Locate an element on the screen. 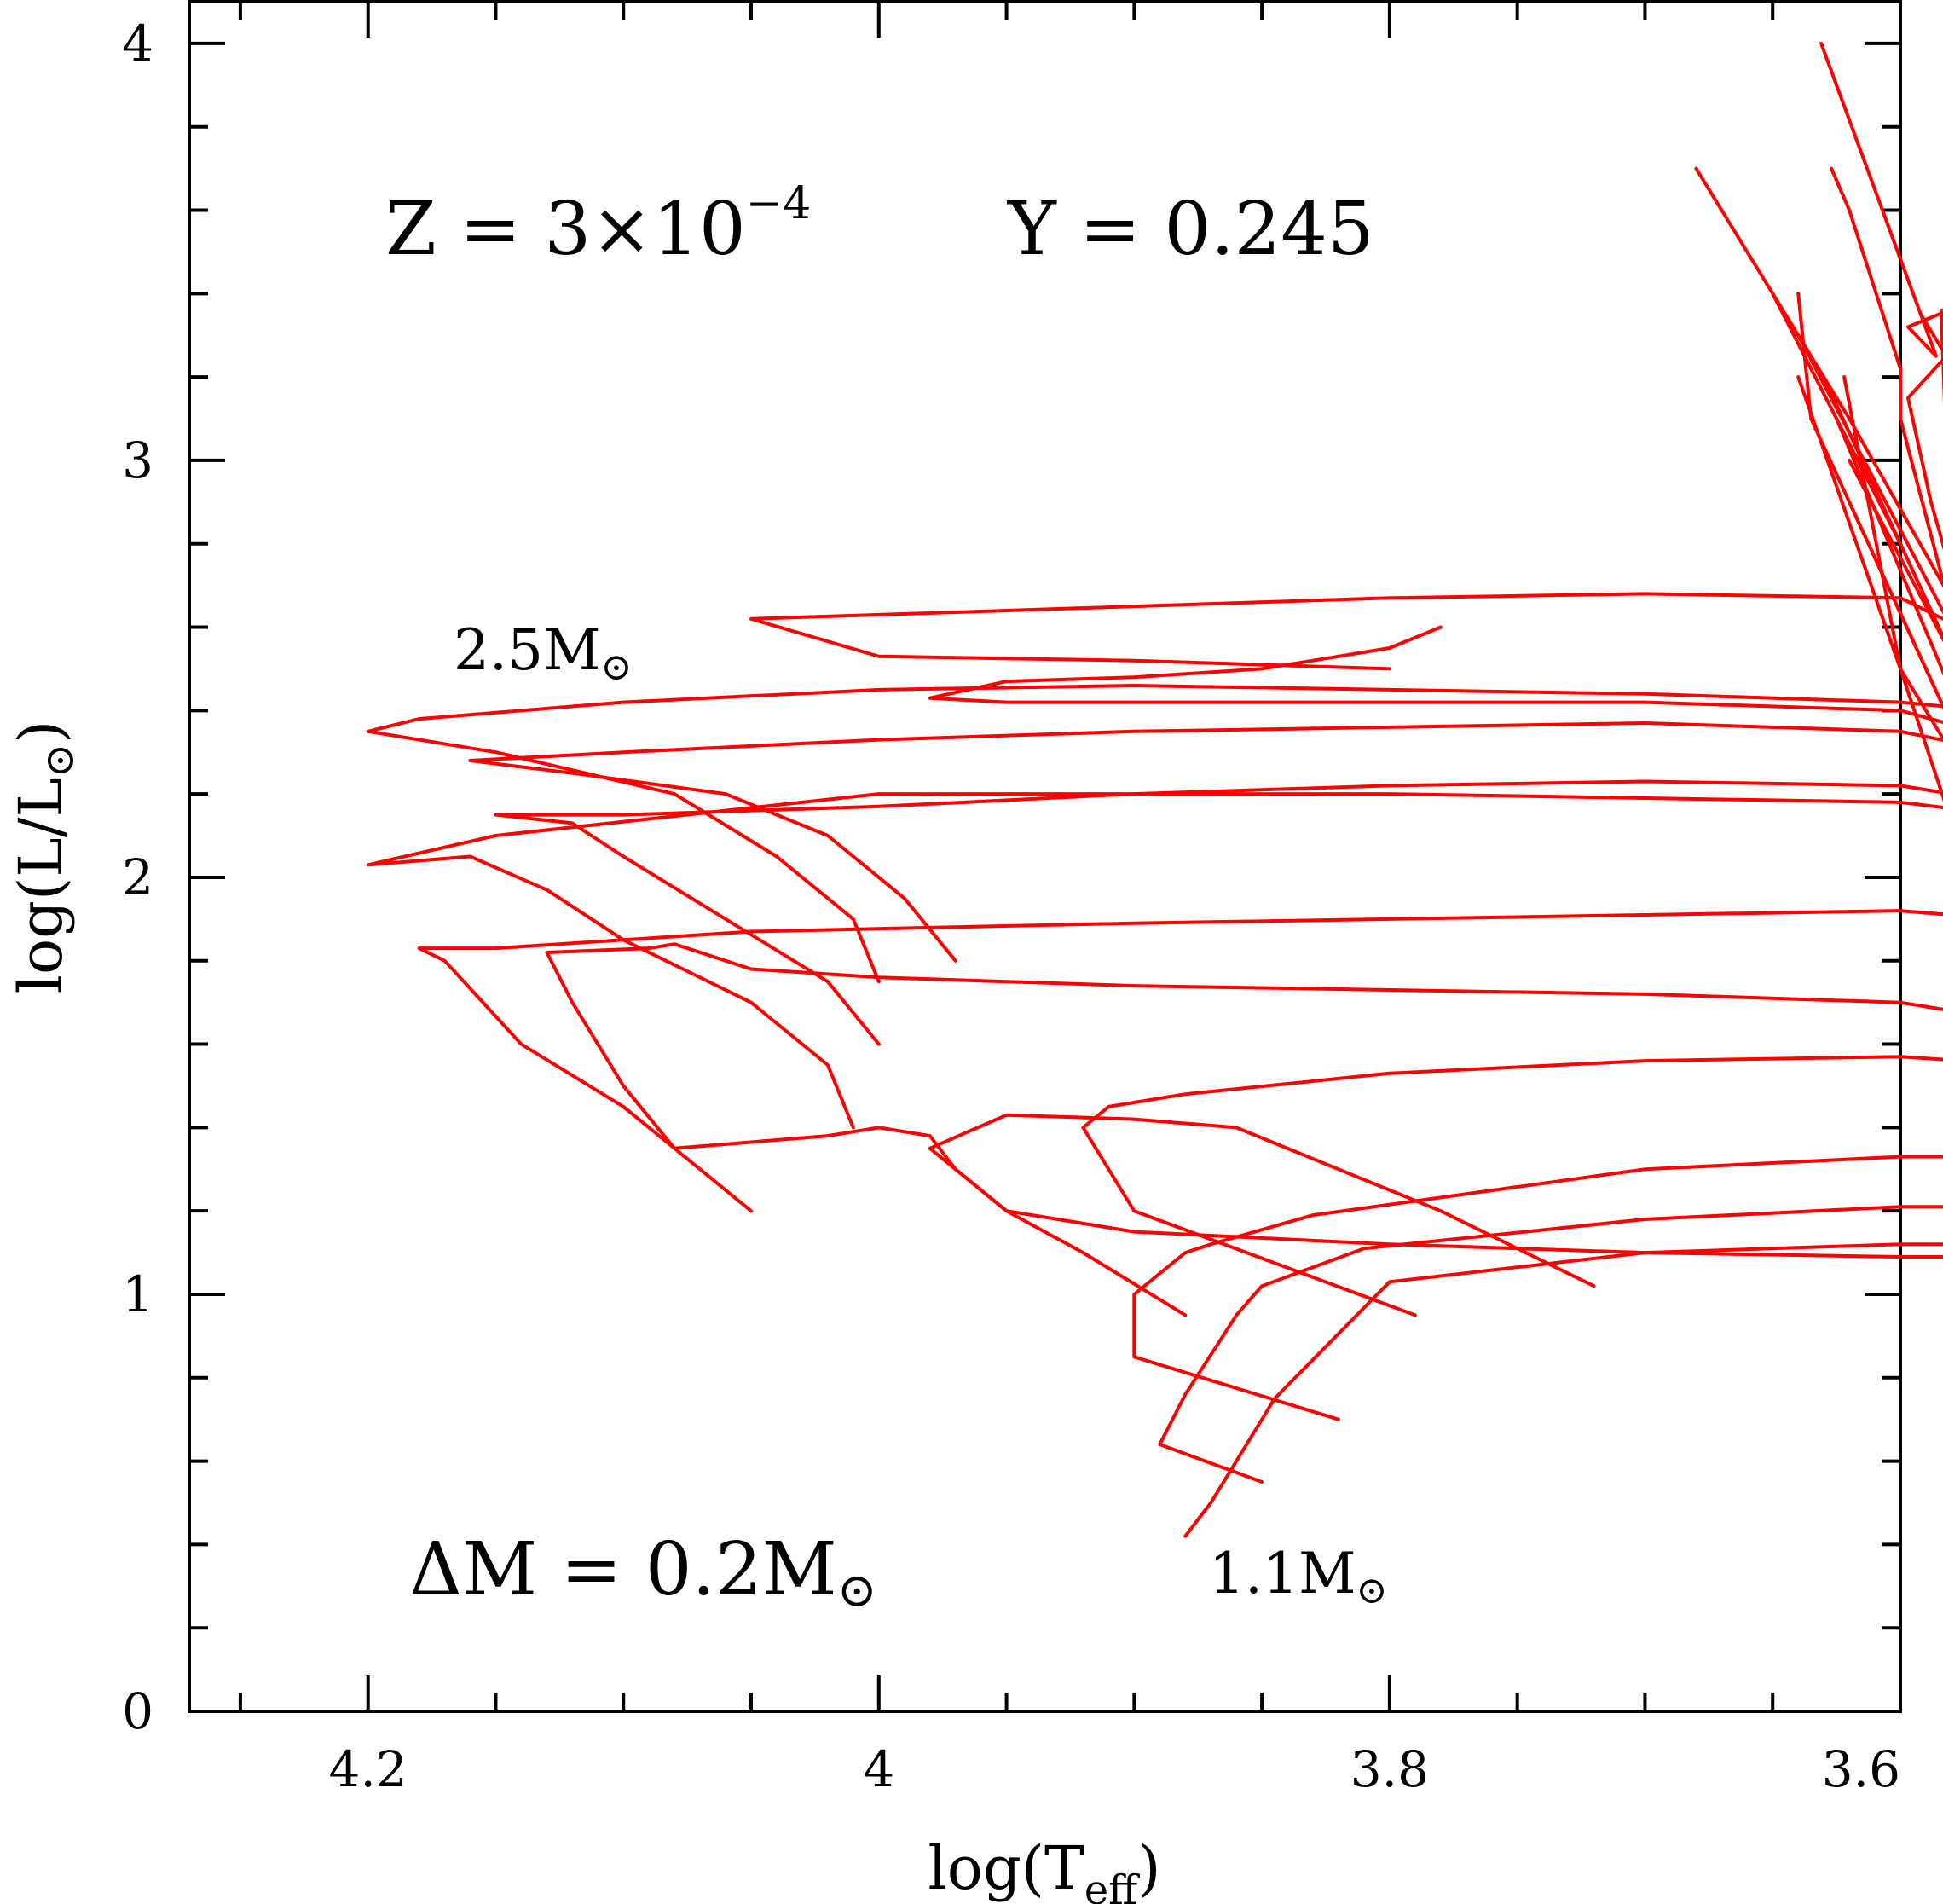 Image resolution: width=1943 pixels, height=1904 pixels. top-mass-label: 2.5M⊙ is located at coordinates (543, 653).